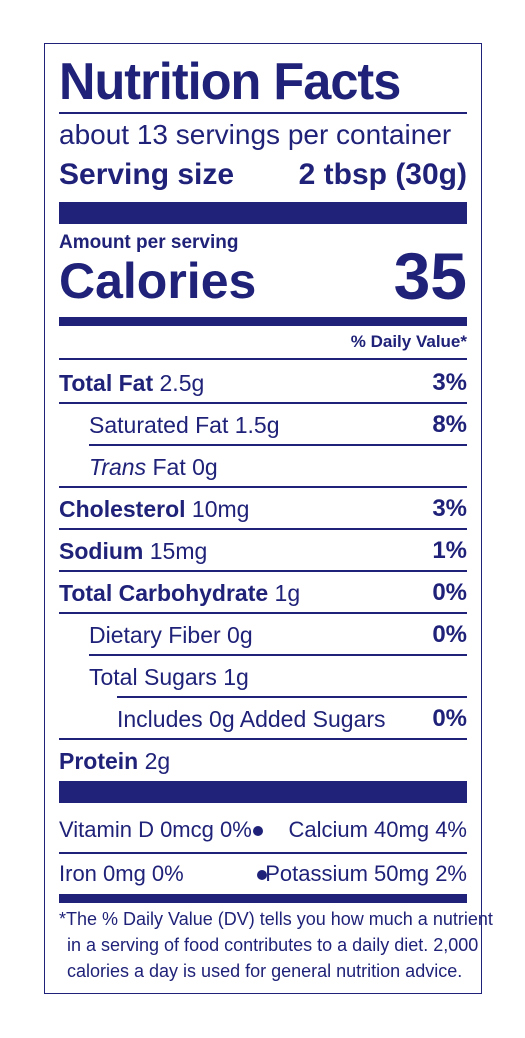  What do you see at coordinates (155, 829) in the screenshot?
I see `vitamin-left: Vitamin D 0mcg 0%` at bounding box center [155, 829].